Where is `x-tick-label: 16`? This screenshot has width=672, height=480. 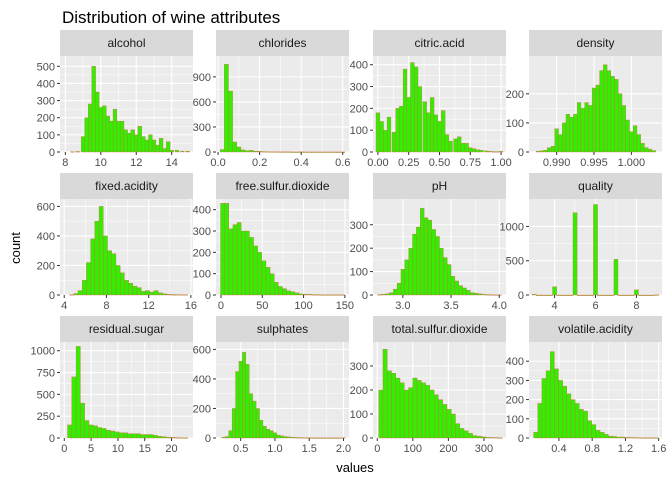
x-tick-label: 16 is located at coordinates (191, 306).